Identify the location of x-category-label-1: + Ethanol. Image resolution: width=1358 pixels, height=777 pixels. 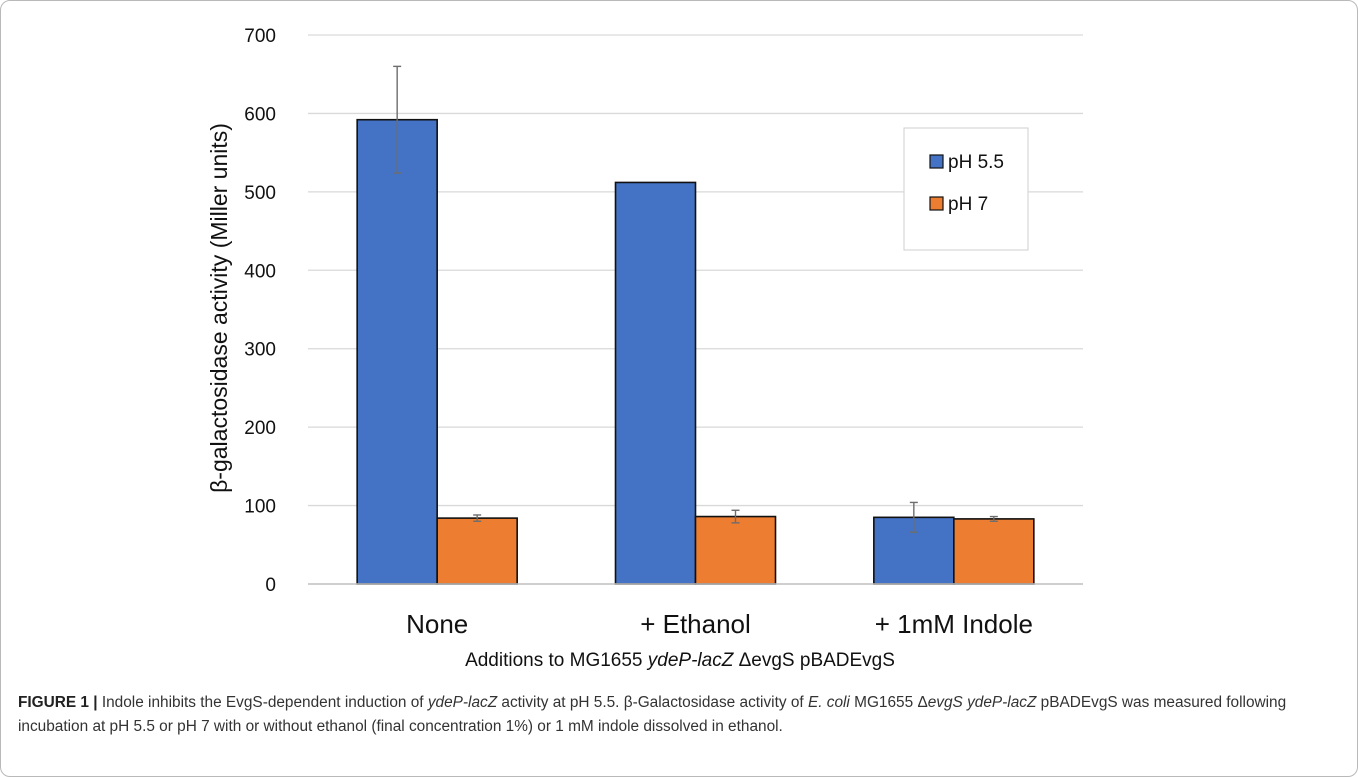
(695, 624).